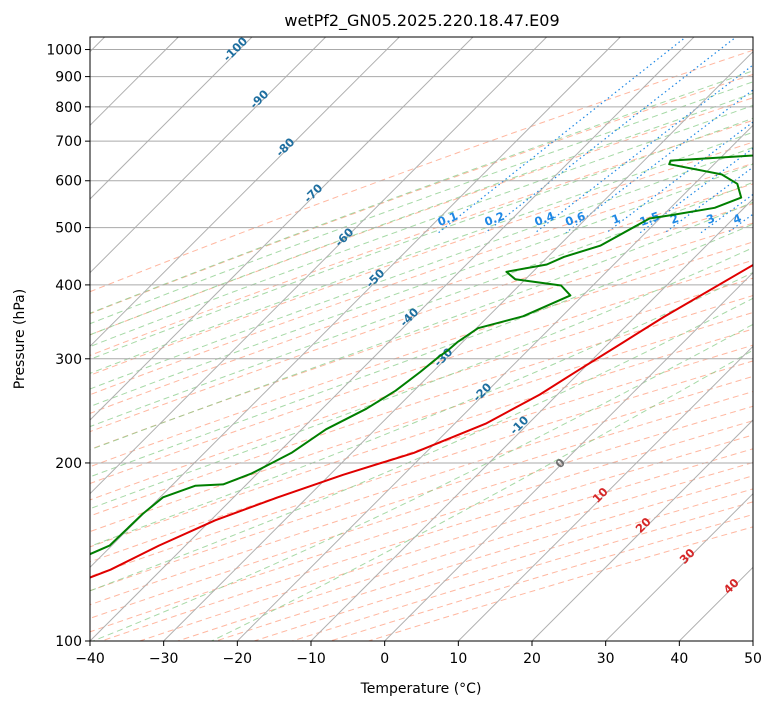 The height and width of the screenshot is (708, 775). Describe the element at coordinates (68, 108) in the screenshot. I see `y-tick-label: 800` at that location.